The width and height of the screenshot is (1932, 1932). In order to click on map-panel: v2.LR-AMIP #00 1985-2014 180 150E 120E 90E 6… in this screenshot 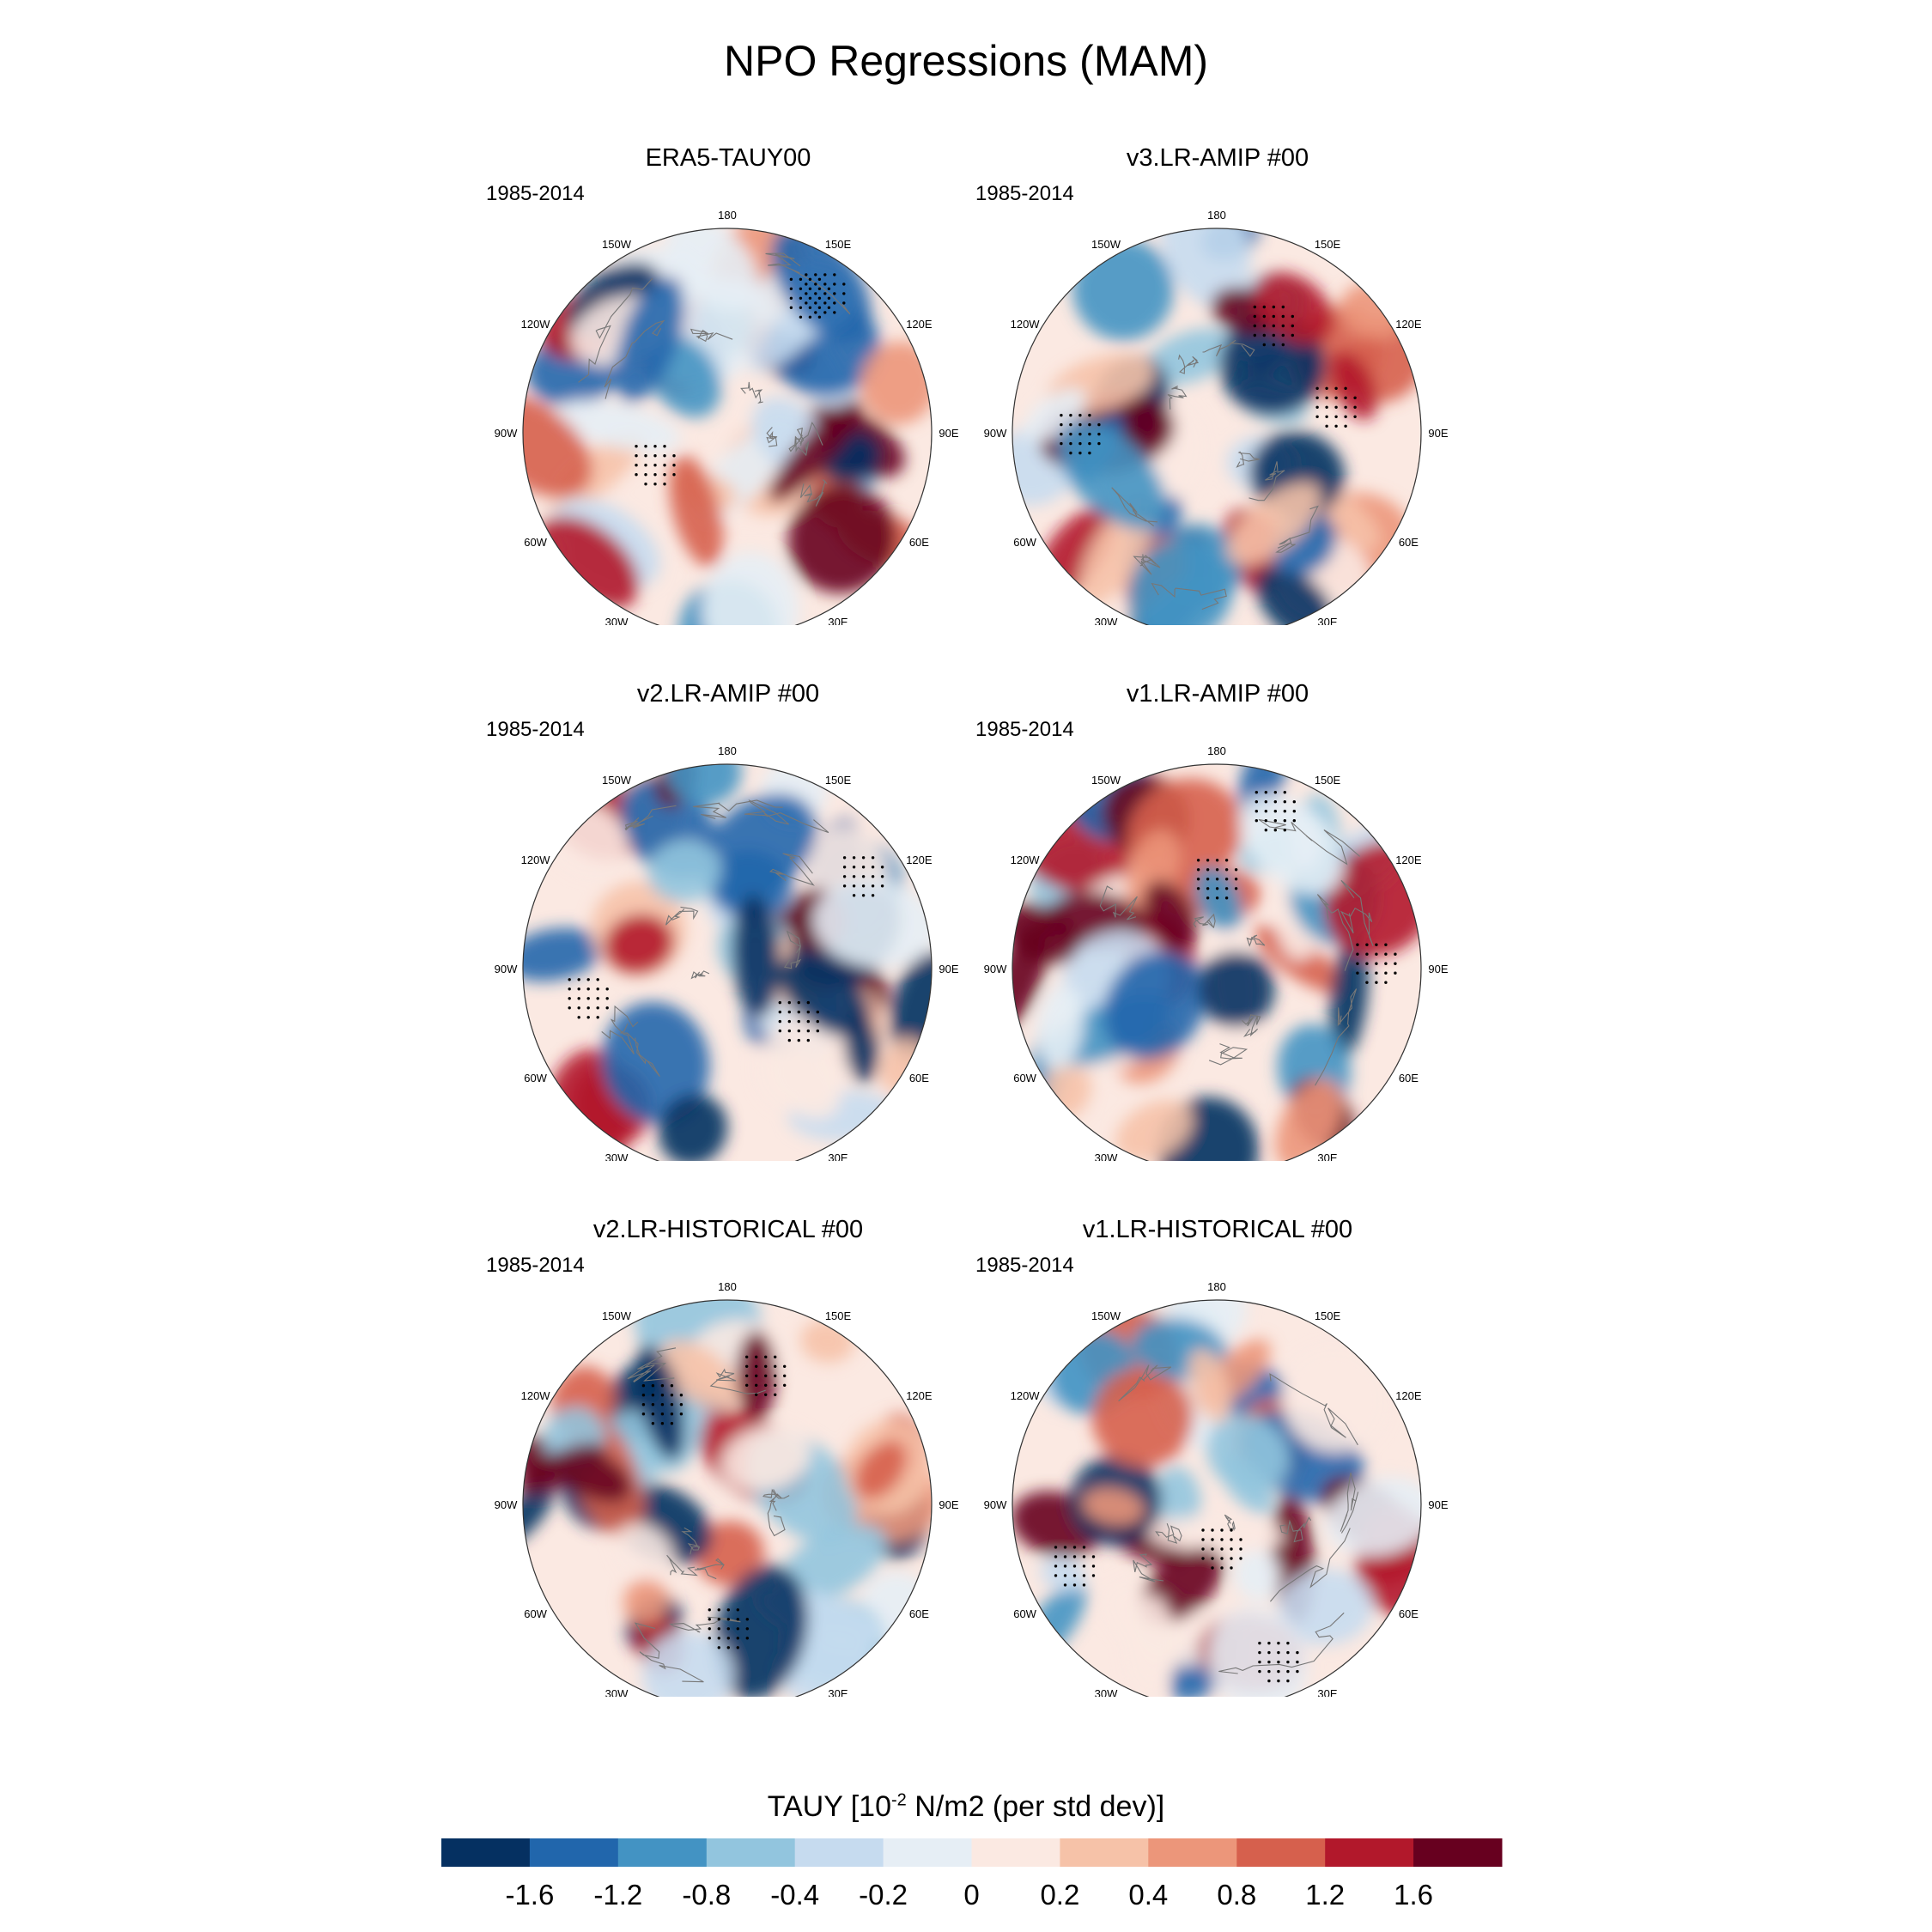, I will do `click(728, 921)`.